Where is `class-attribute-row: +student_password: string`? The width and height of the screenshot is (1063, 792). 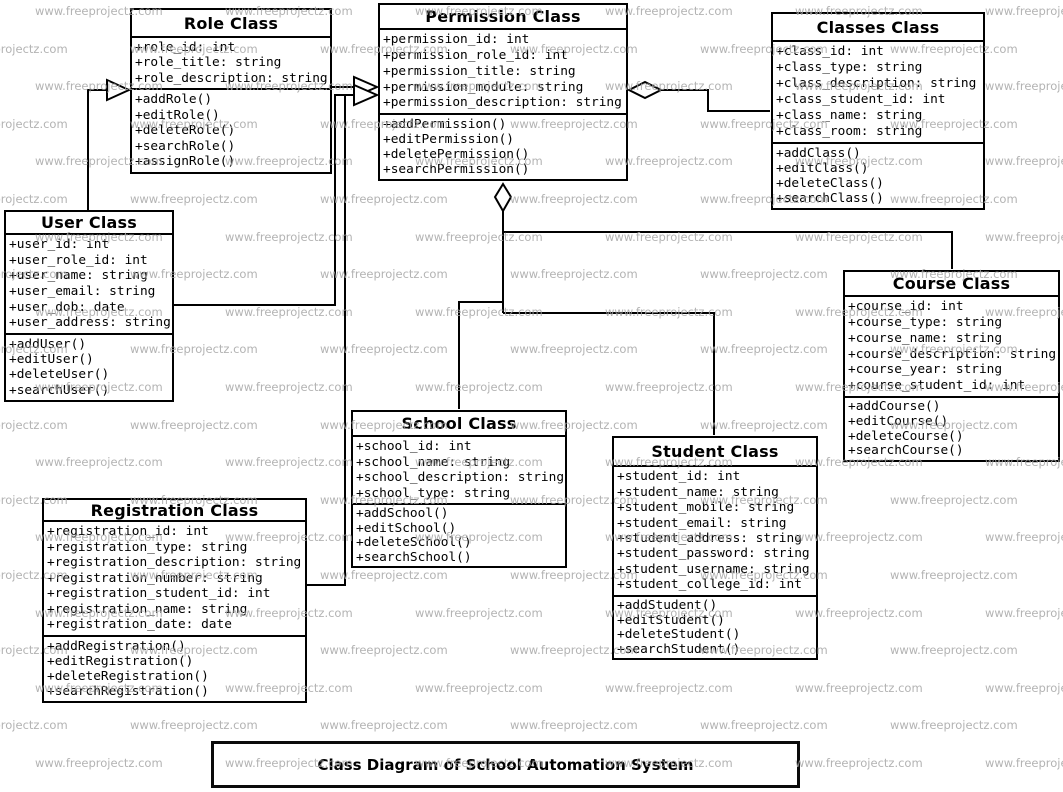 class-attribute-row: +student_password: string is located at coordinates (713, 554).